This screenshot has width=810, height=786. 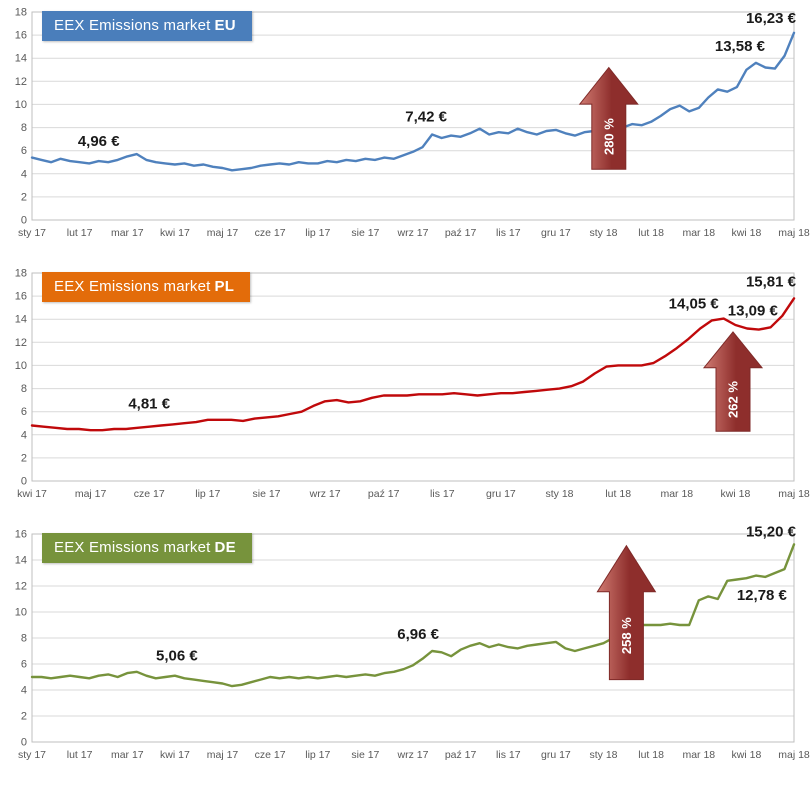 What do you see at coordinates (626, 635) in the screenshot?
I see `growth-arrow-label: 258 %` at bounding box center [626, 635].